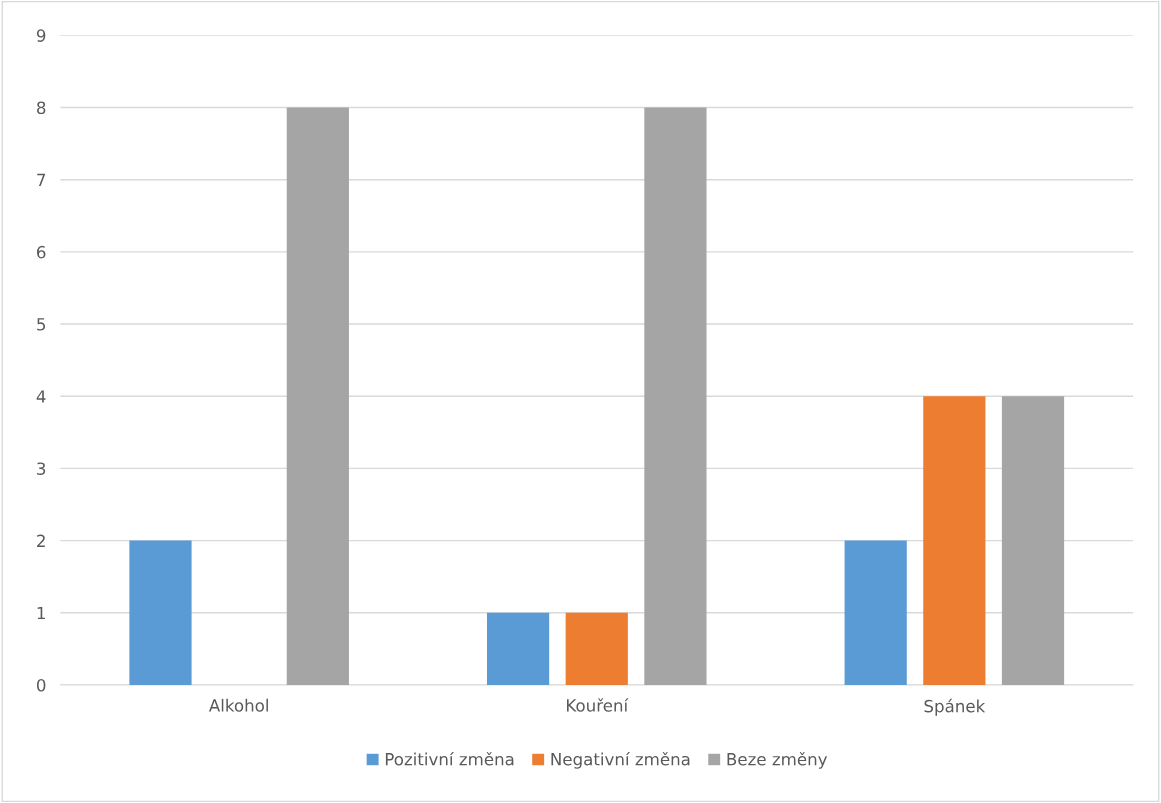 The image size is (1161, 803). Describe the element at coordinates (41, 180) in the screenshot. I see `y-tick-label: 7` at that location.